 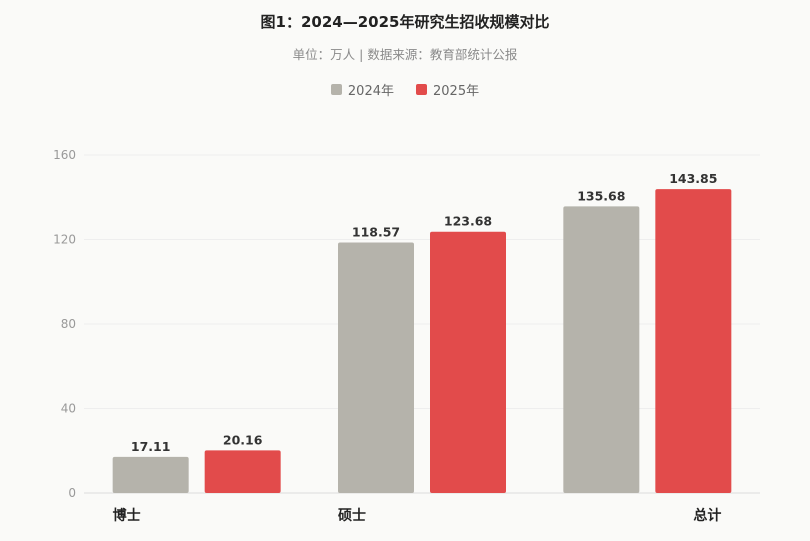 What do you see at coordinates (601, 195) in the screenshot?
I see `data-label-总计-2024年: 135.68` at bounding box center [601, 195].